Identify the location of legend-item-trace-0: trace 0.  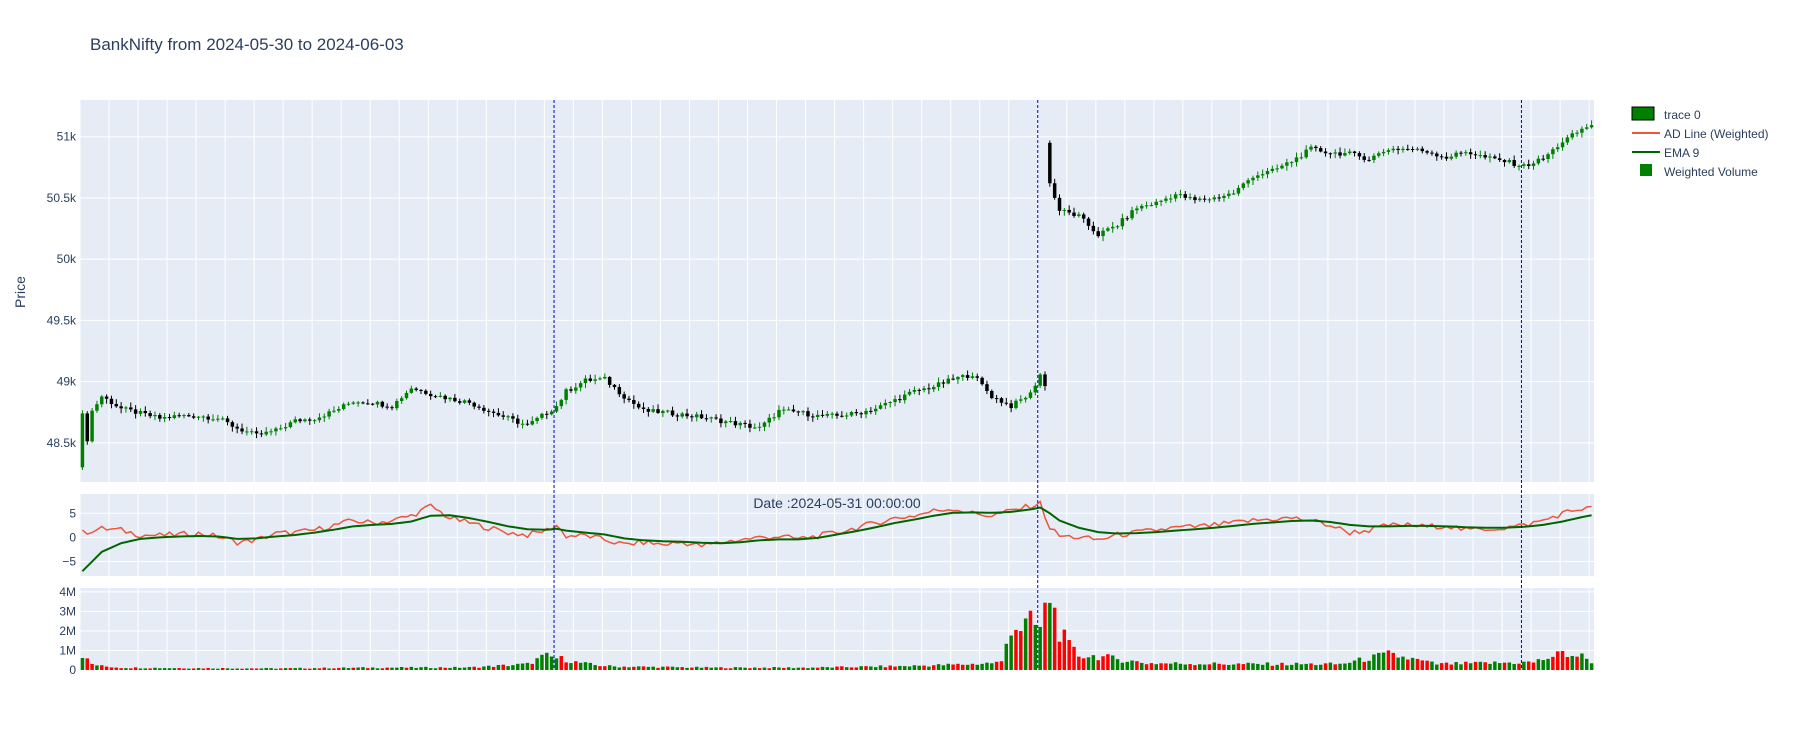
(1666, 114).